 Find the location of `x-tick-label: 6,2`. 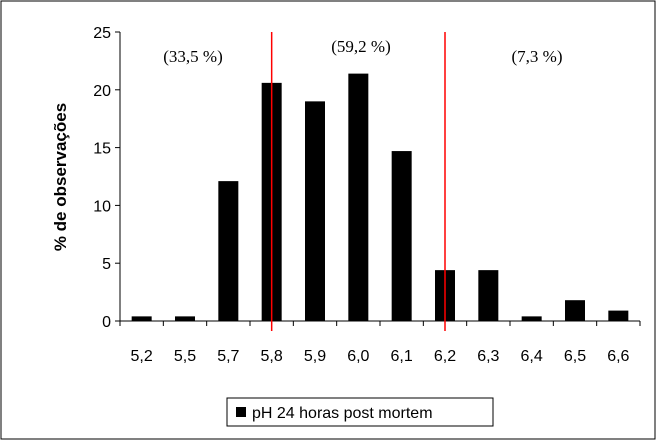

x-tick-label: 6,2 is located at coordinates (445, 356).